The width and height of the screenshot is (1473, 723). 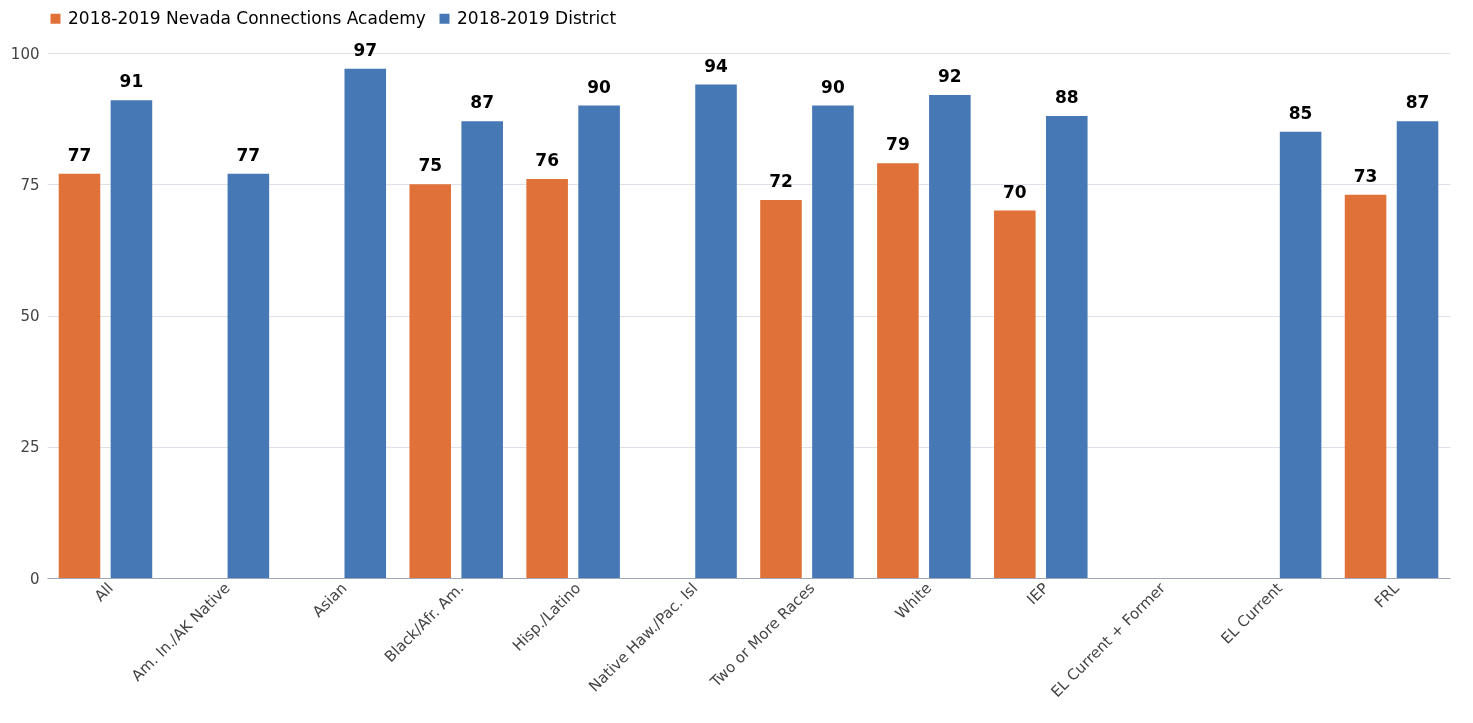 I want to click on x-tick-label: FRL, so click(x=1387, y=595).